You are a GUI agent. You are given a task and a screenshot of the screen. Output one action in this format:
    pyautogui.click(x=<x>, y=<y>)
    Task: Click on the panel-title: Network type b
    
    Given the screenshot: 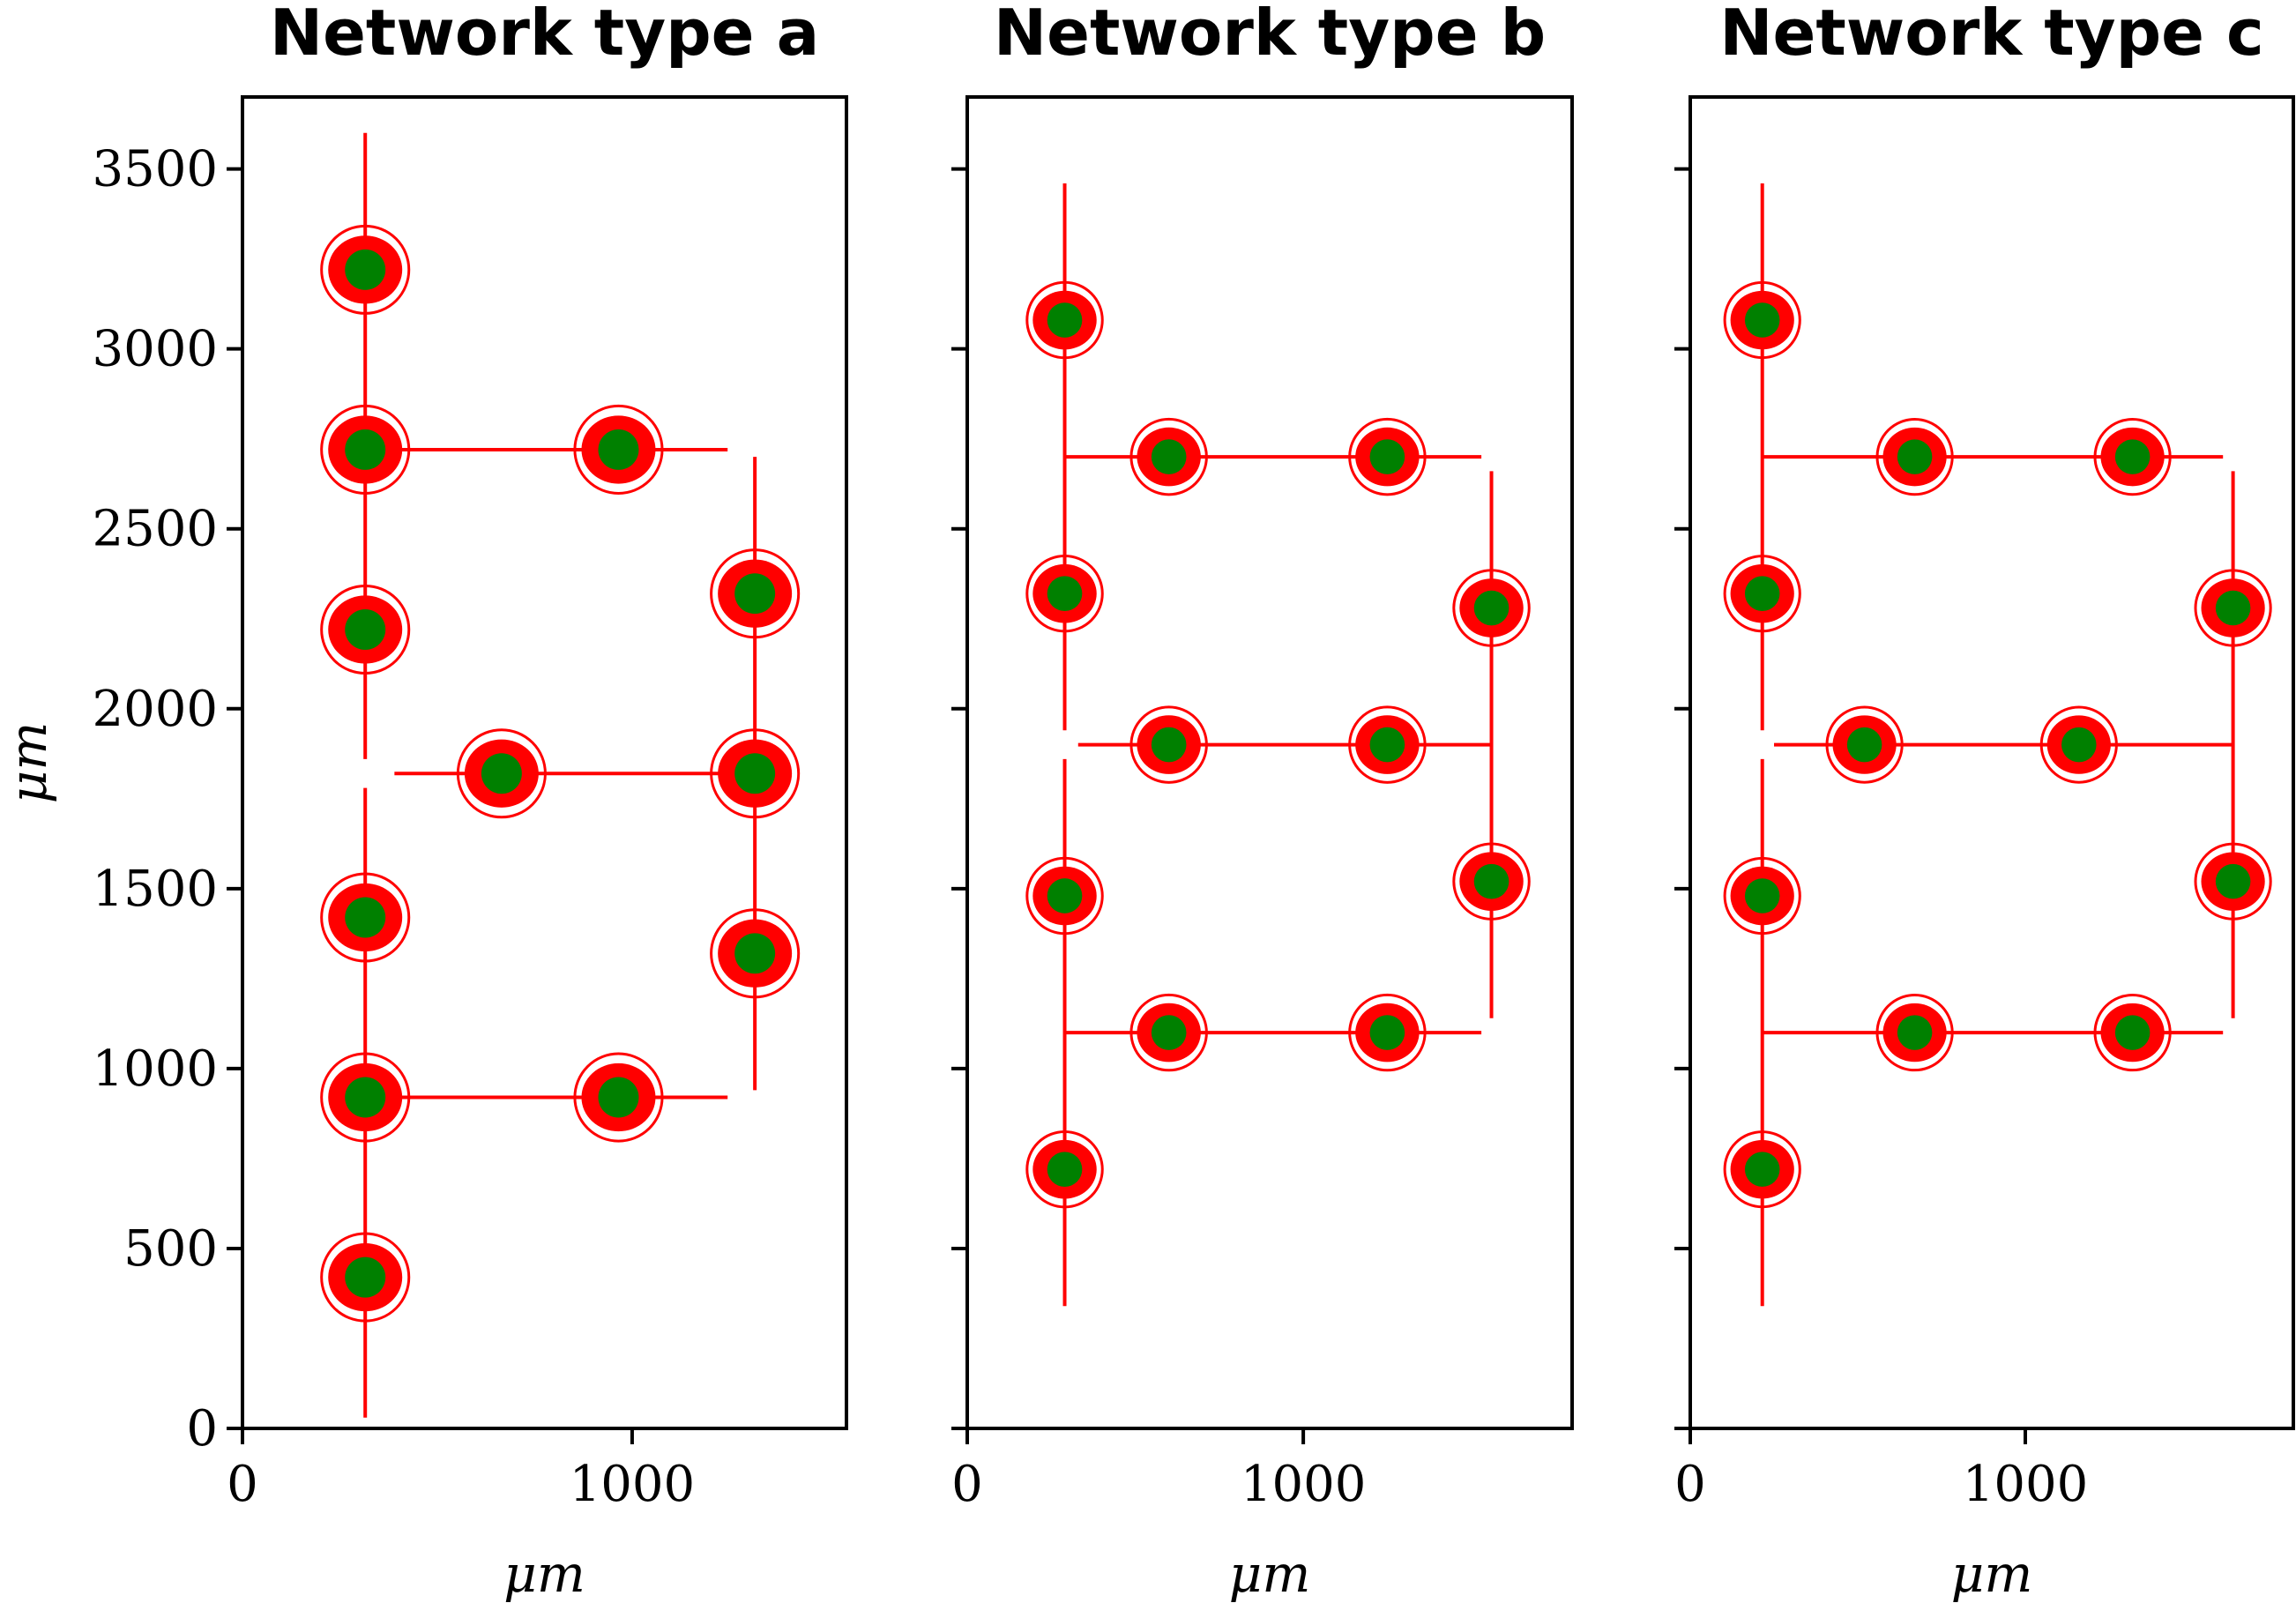 What is the action you would take?
    pyautogui.click(x=1270, y=35)
    